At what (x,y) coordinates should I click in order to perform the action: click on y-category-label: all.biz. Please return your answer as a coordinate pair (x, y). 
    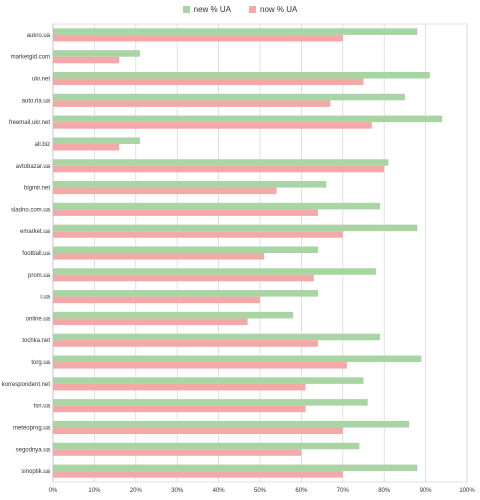
    Looking at the image, I should click on (42, 145).